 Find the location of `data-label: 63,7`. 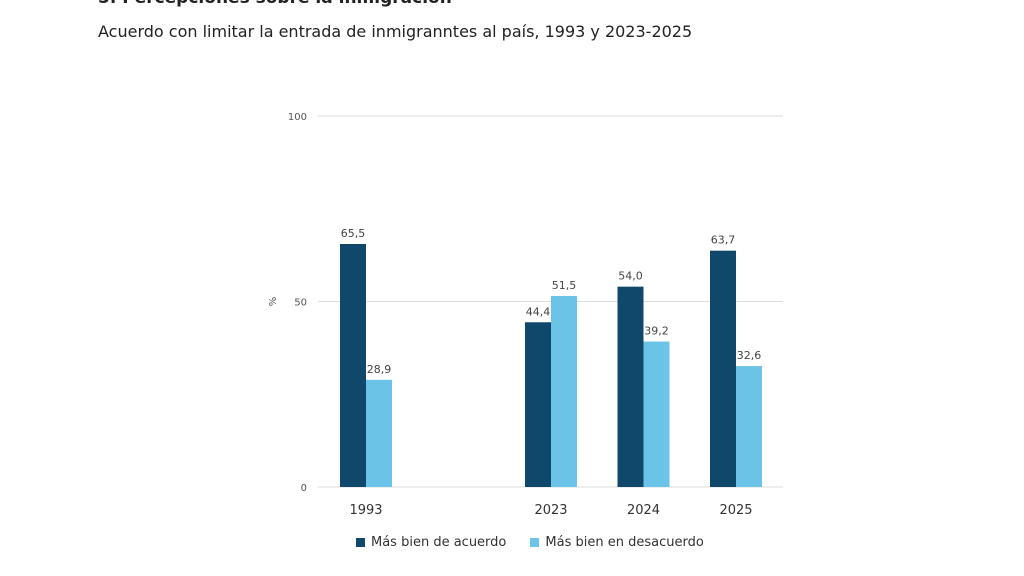

data-label: 63,7 is located at coordinates (723, 240).